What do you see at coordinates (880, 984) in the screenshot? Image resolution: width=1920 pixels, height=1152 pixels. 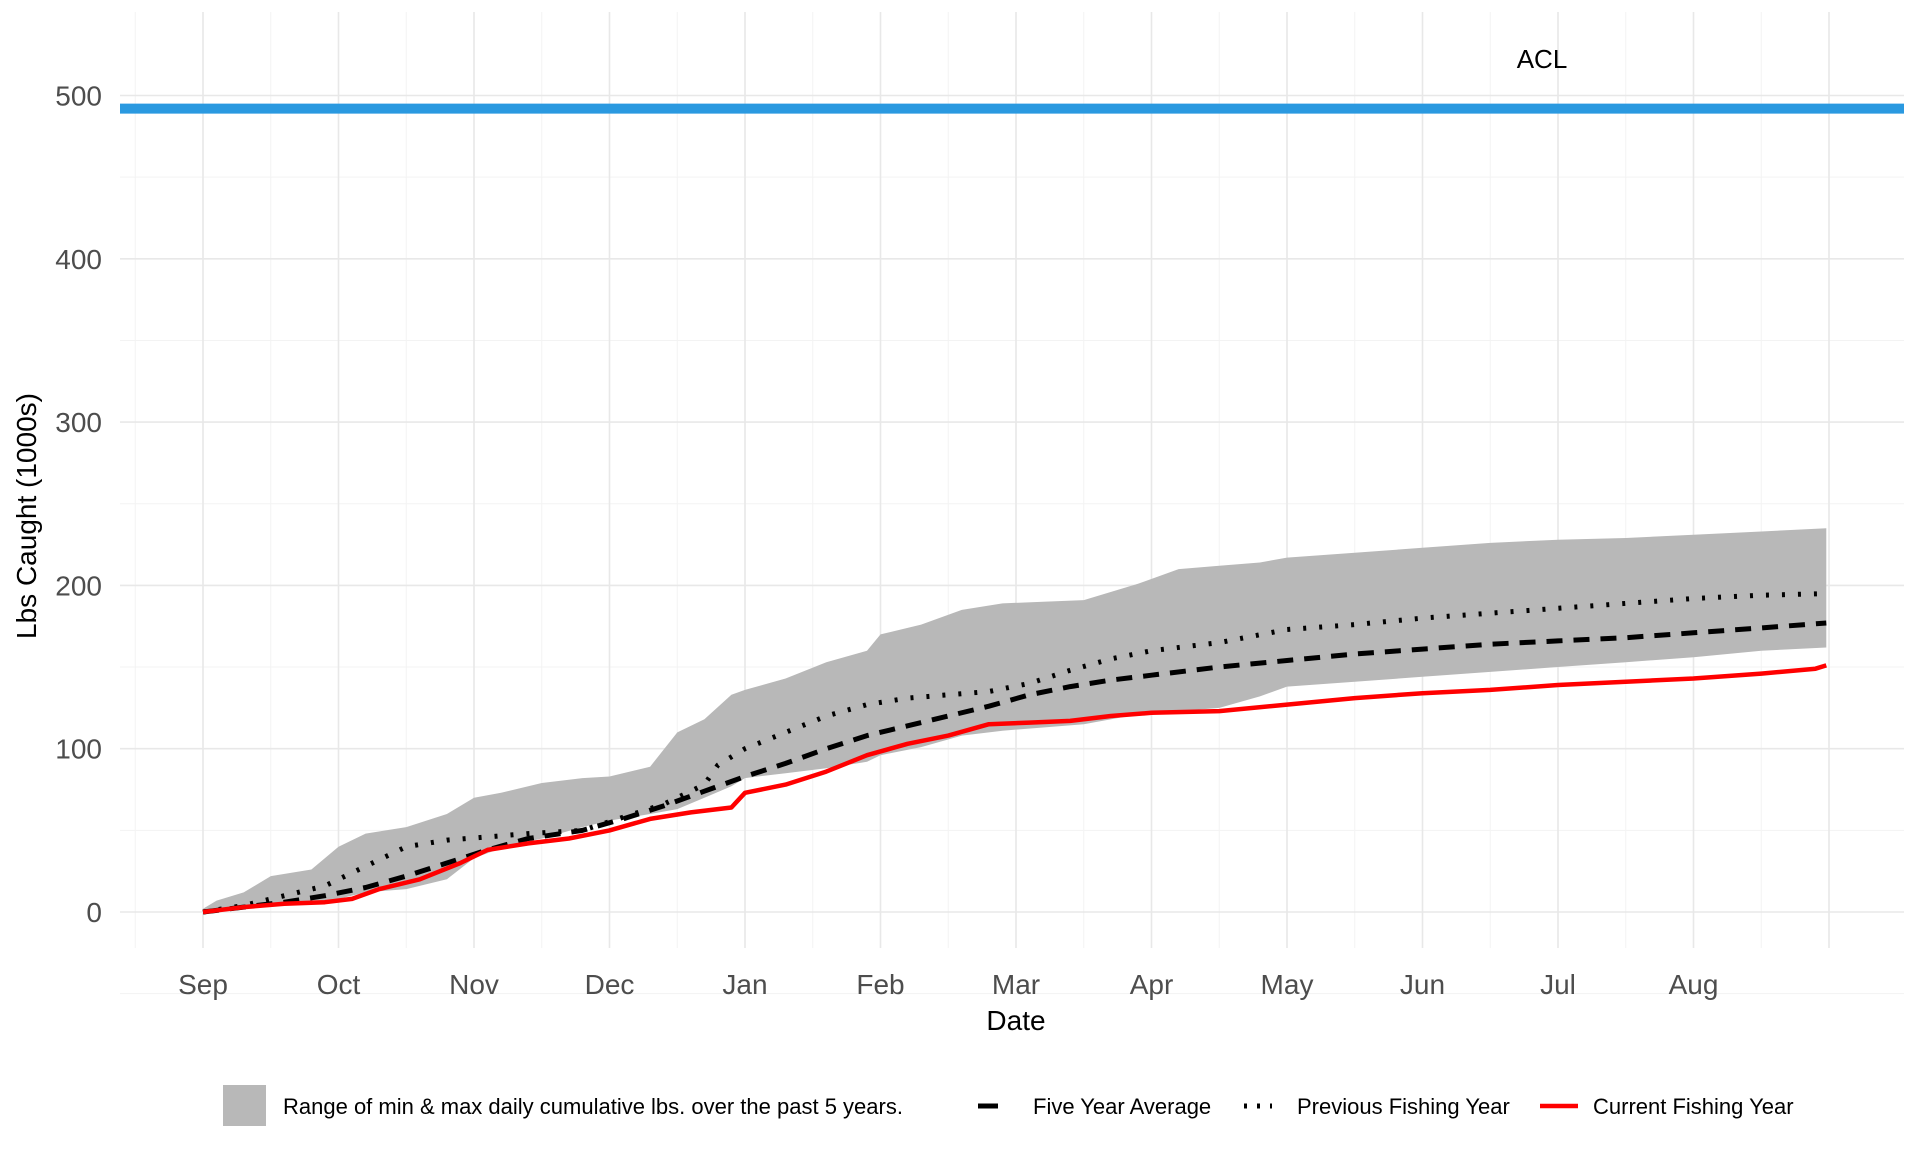 I see `x-tick-label: Feb` at bounding box center [880, 984].